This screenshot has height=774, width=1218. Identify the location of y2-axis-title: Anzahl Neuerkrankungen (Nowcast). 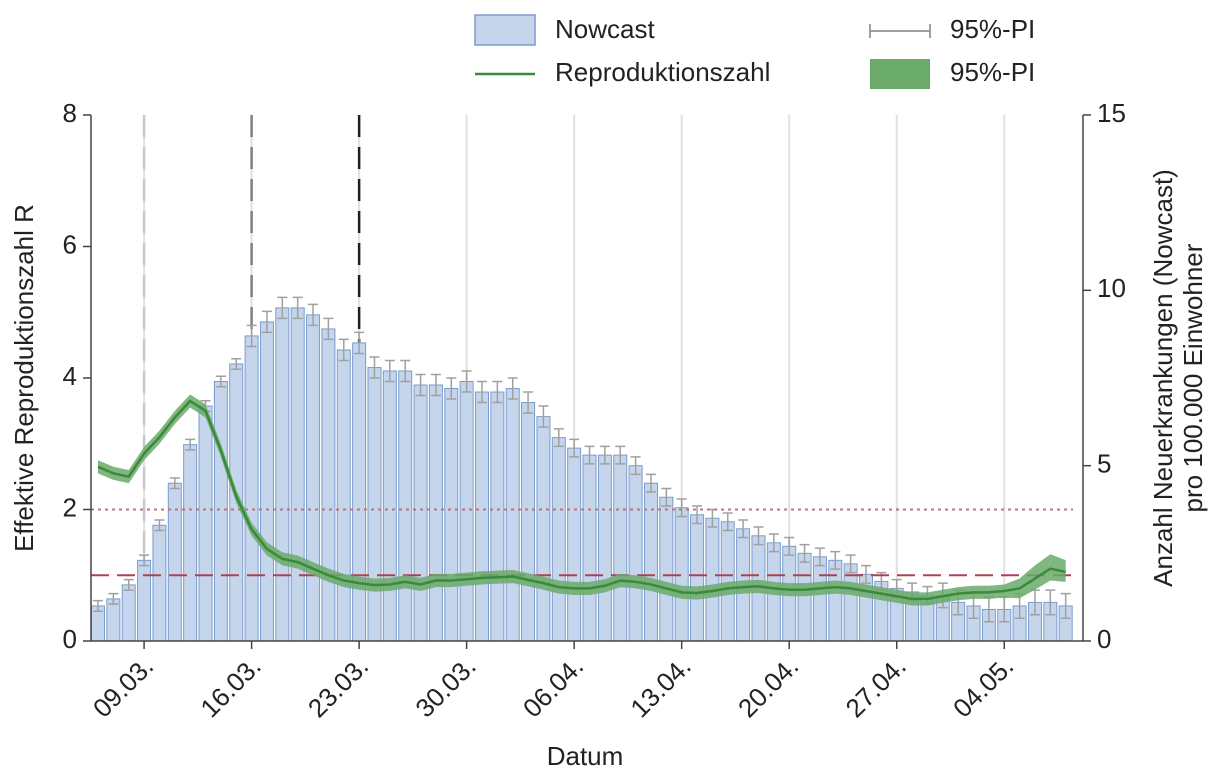
(1163, 378).